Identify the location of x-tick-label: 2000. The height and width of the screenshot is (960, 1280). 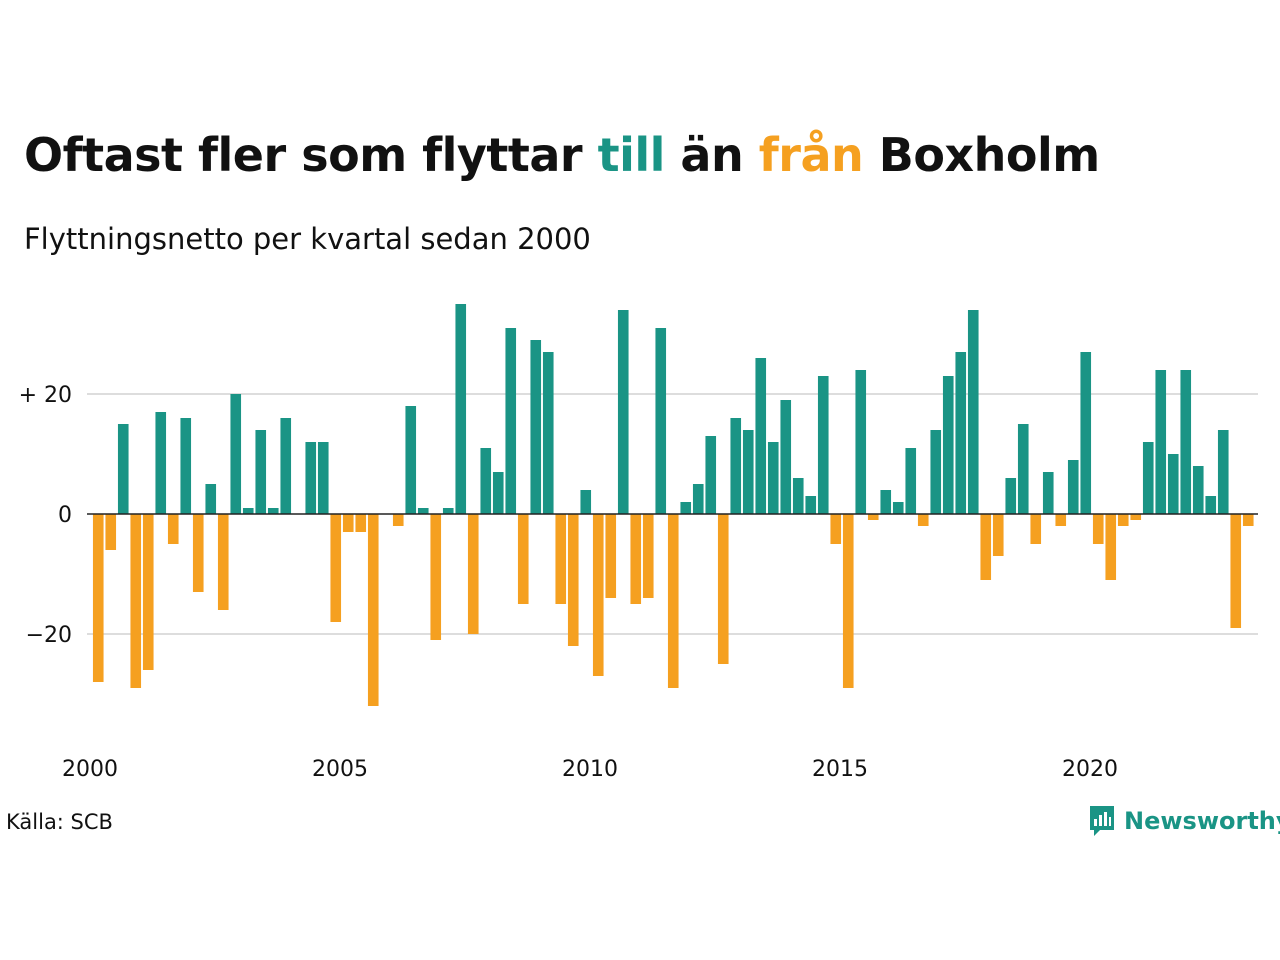
(90, 769).